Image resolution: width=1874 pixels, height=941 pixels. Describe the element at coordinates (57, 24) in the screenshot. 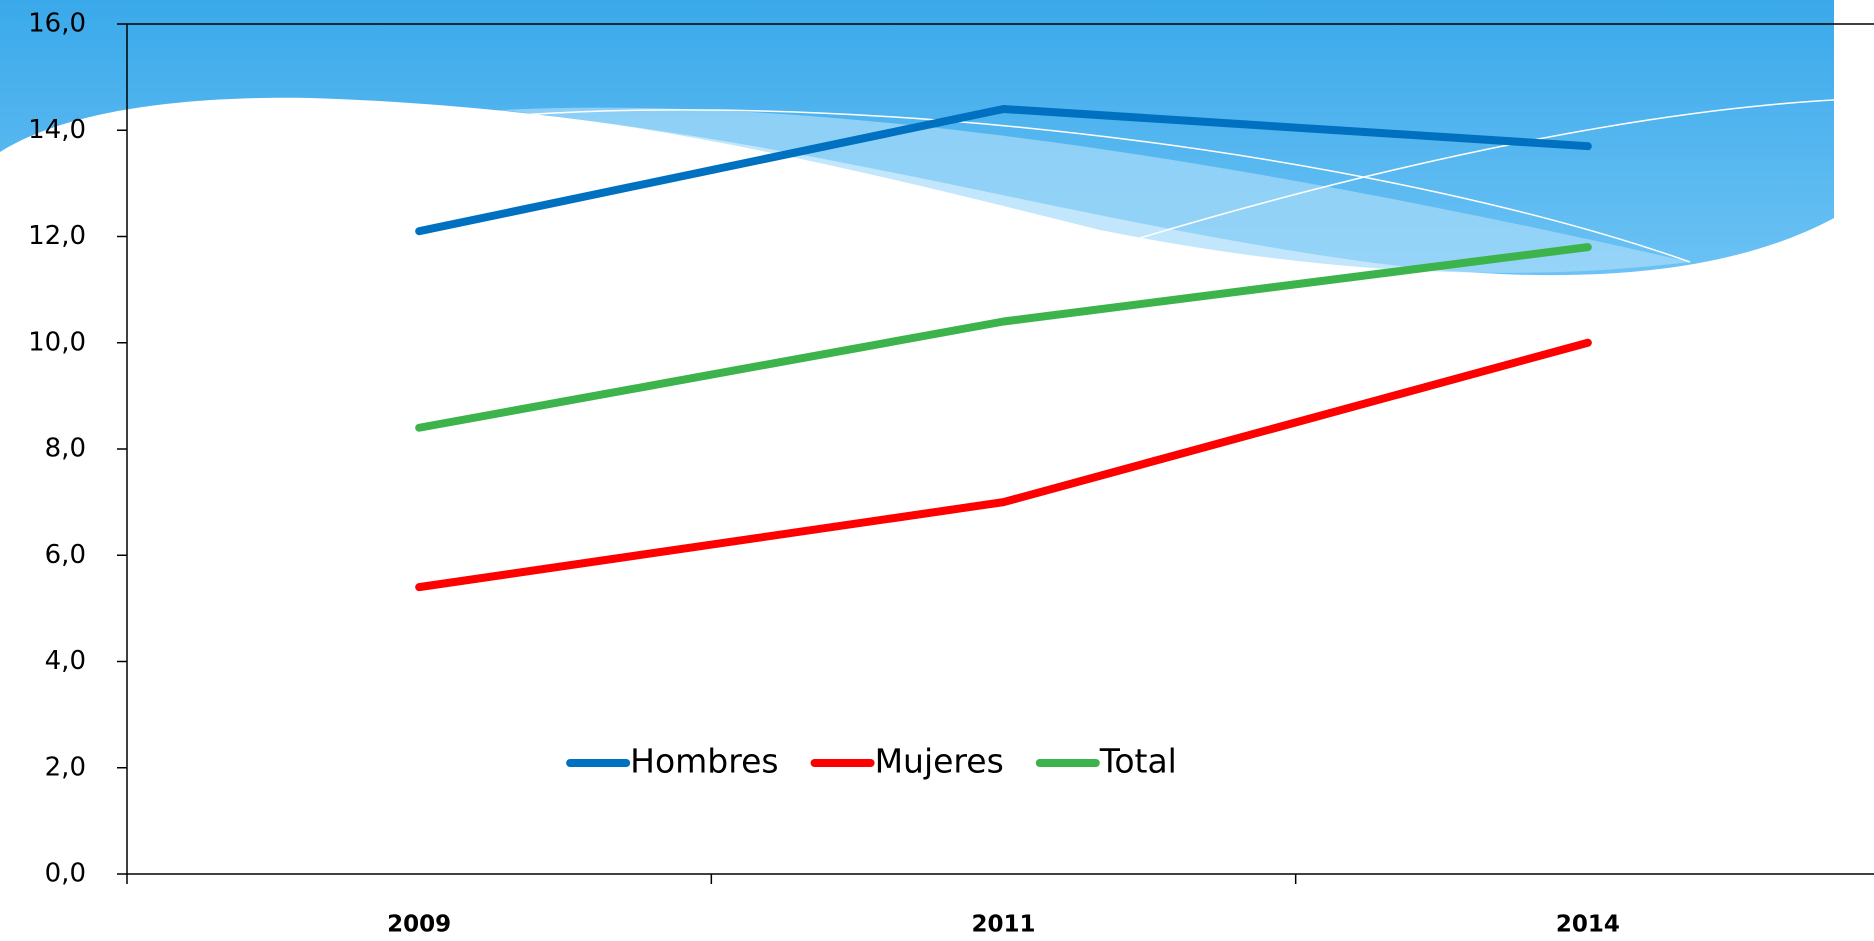

I see `y-tick-label: 16,0` at that location.